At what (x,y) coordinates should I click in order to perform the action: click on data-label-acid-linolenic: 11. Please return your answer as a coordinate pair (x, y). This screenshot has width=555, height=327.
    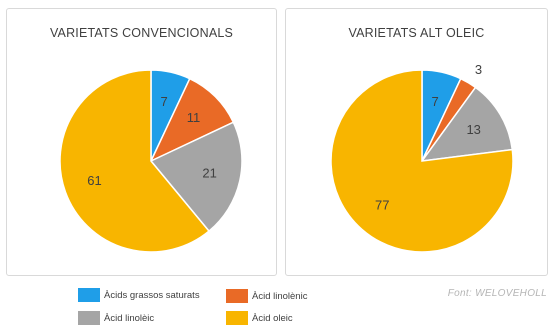
    Looking at the image, I should click on (194, 117).